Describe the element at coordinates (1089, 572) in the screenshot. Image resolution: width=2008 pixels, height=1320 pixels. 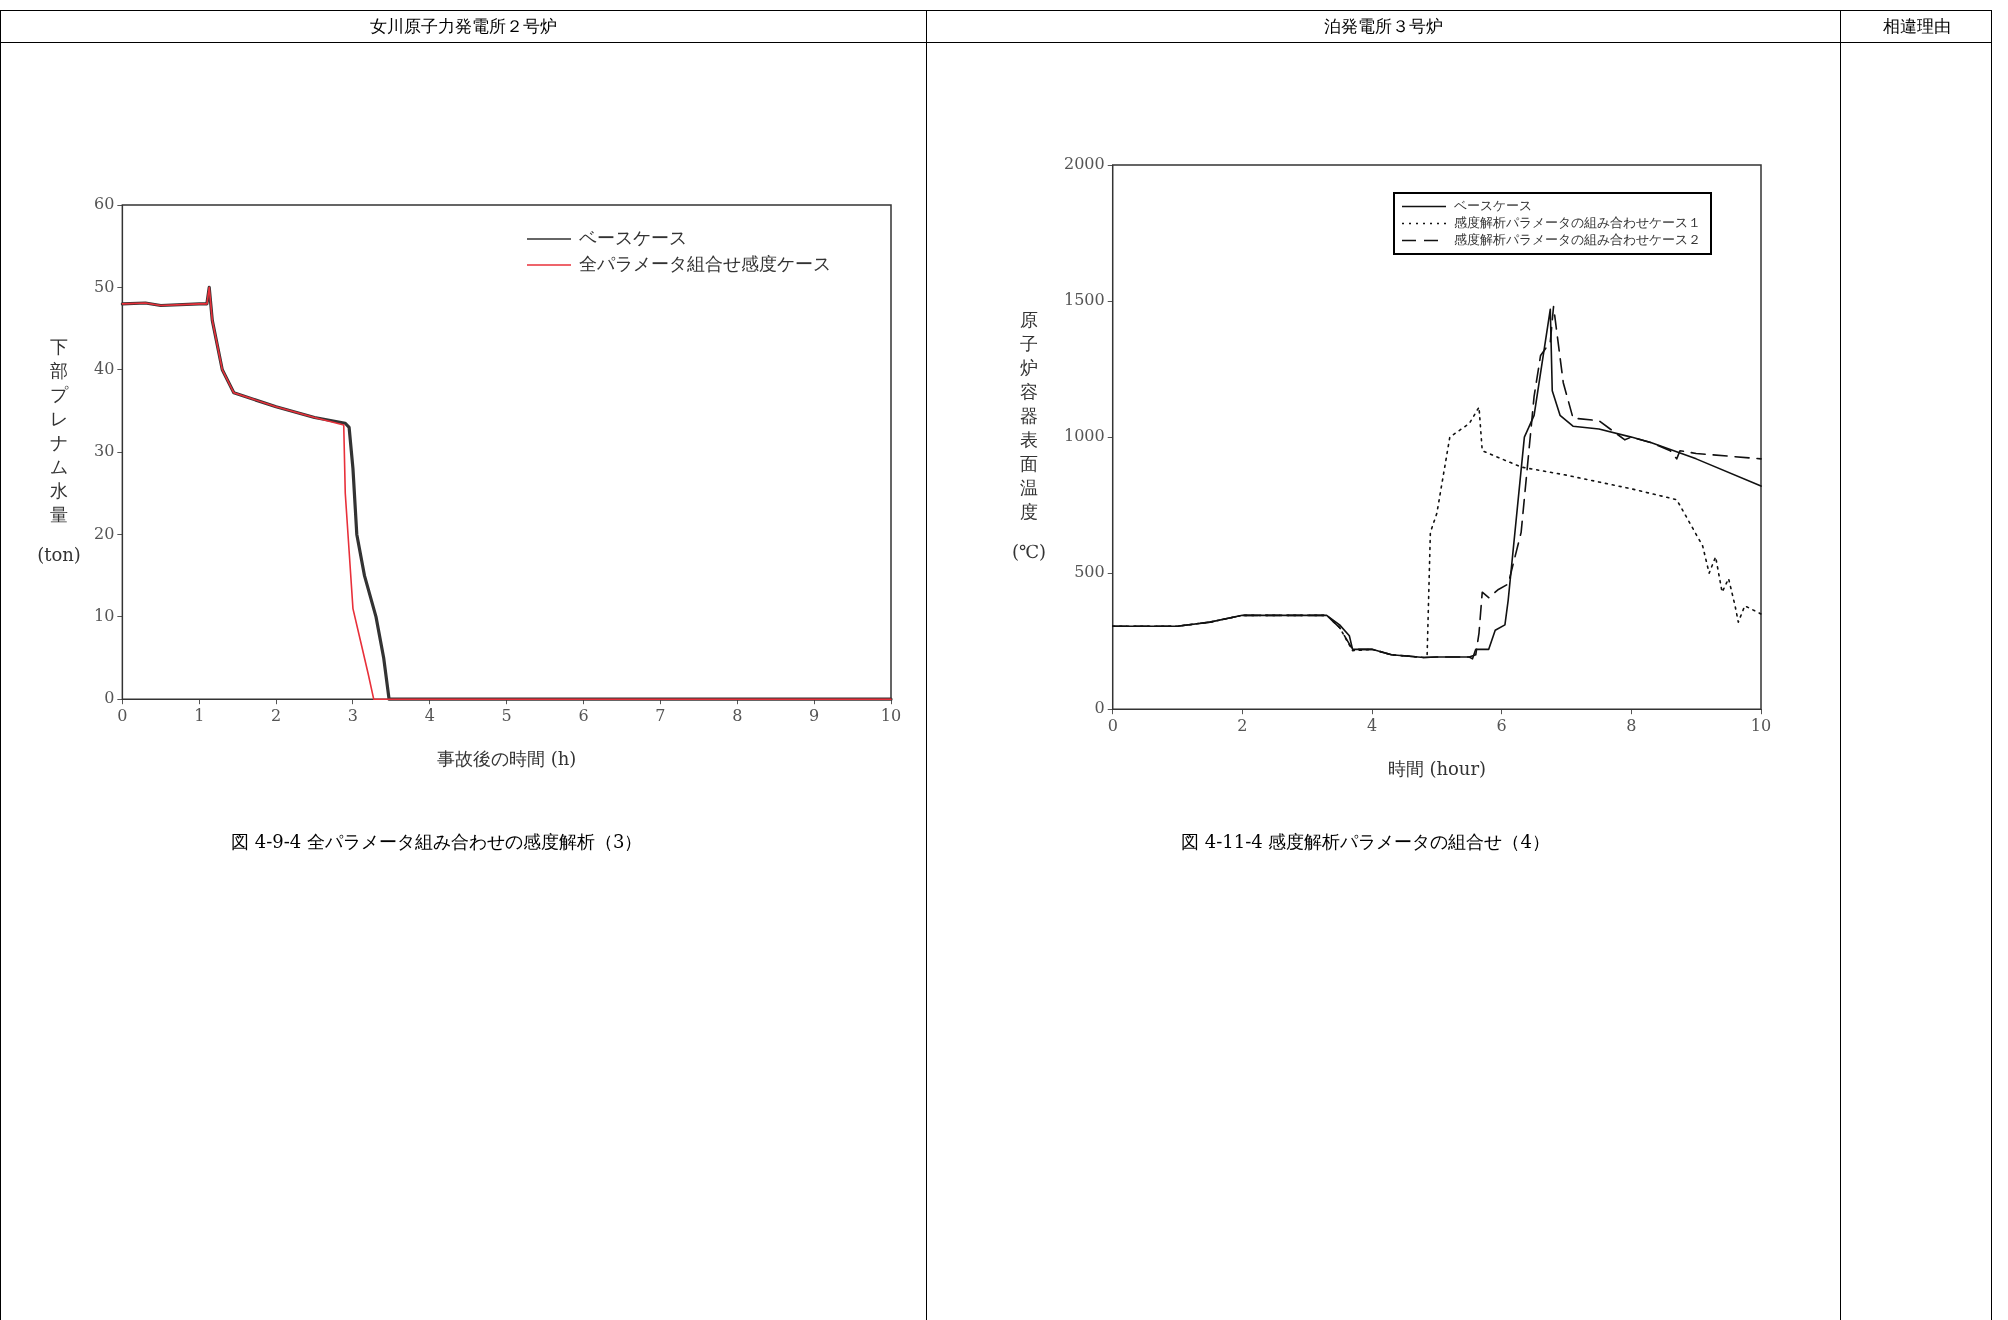
I see `y-tick-label: 500` at that location.